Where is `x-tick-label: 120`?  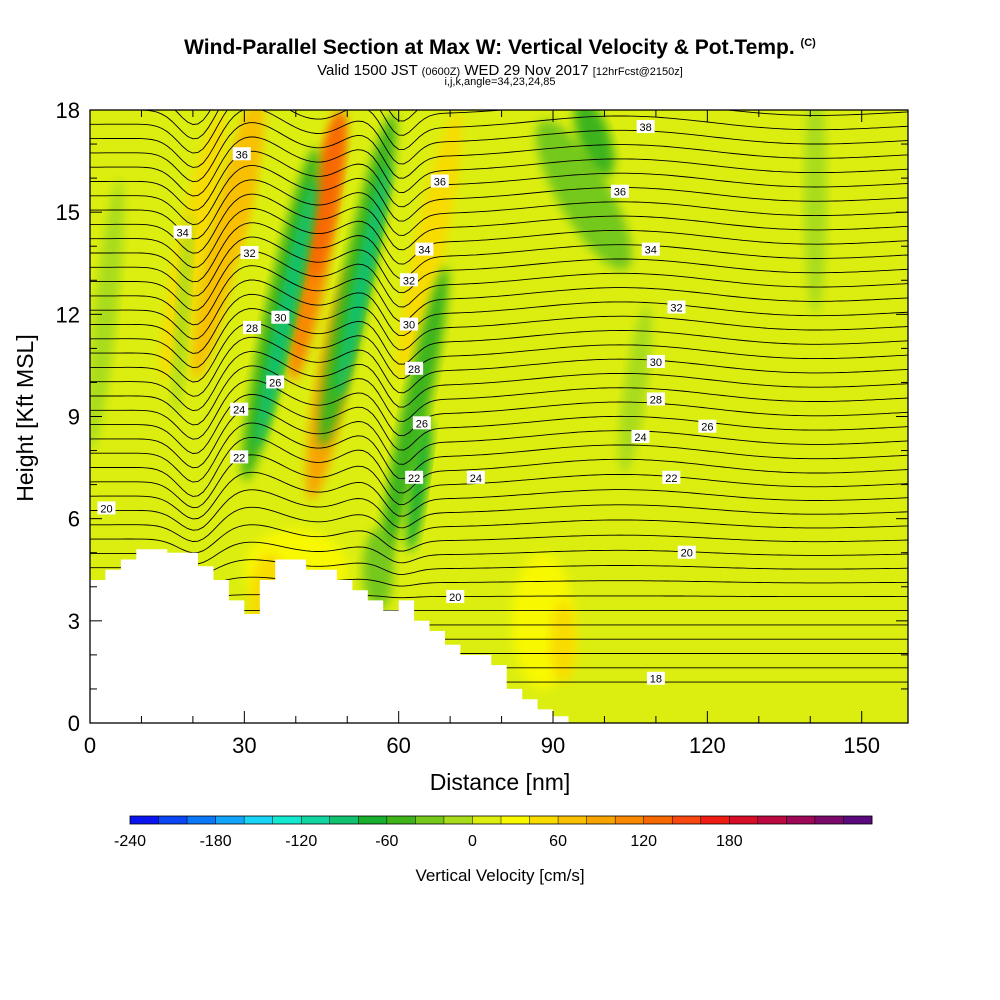 x-tick-label: 120 is located at coordinates (707, 745).